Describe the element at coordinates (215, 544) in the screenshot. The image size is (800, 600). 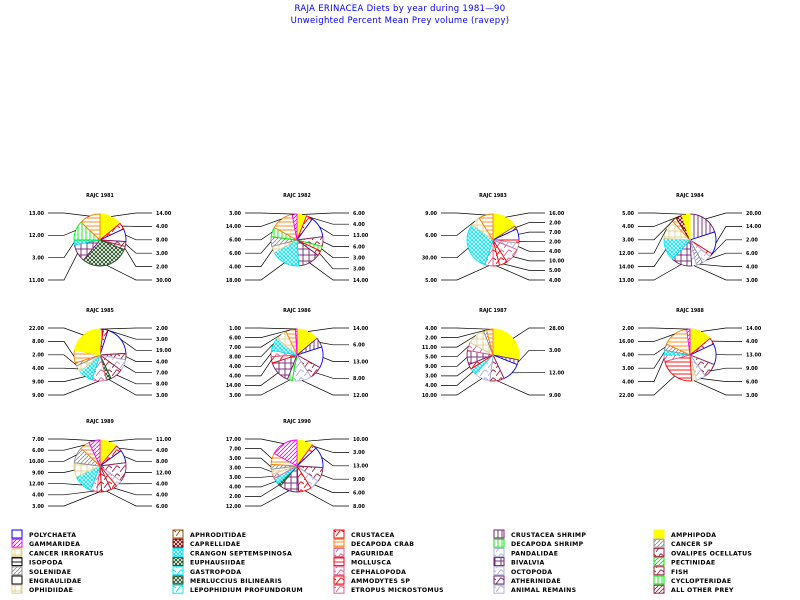
I see `legend-label: CAPRELLIDAE` at that location.